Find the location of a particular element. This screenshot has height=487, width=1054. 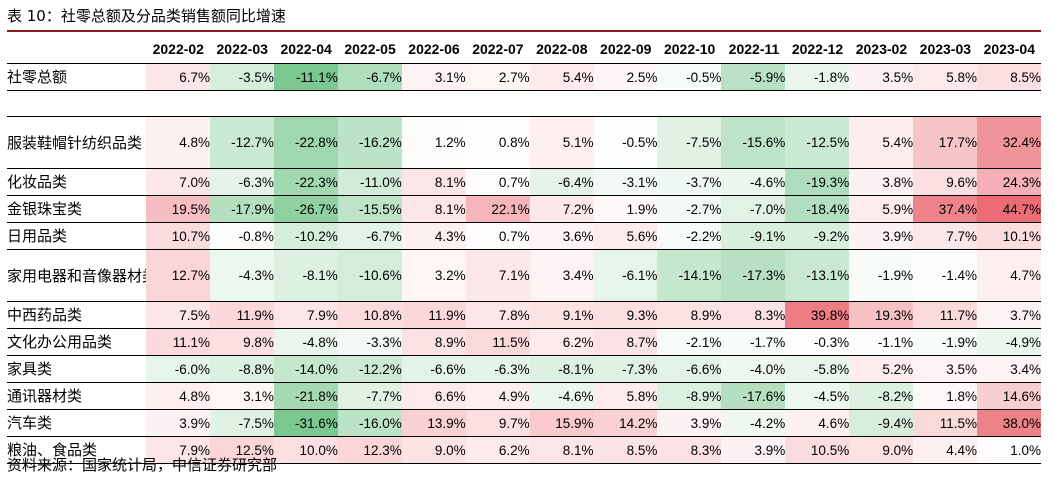

value-cell: 17.7% is located at coordinates (945, 142).